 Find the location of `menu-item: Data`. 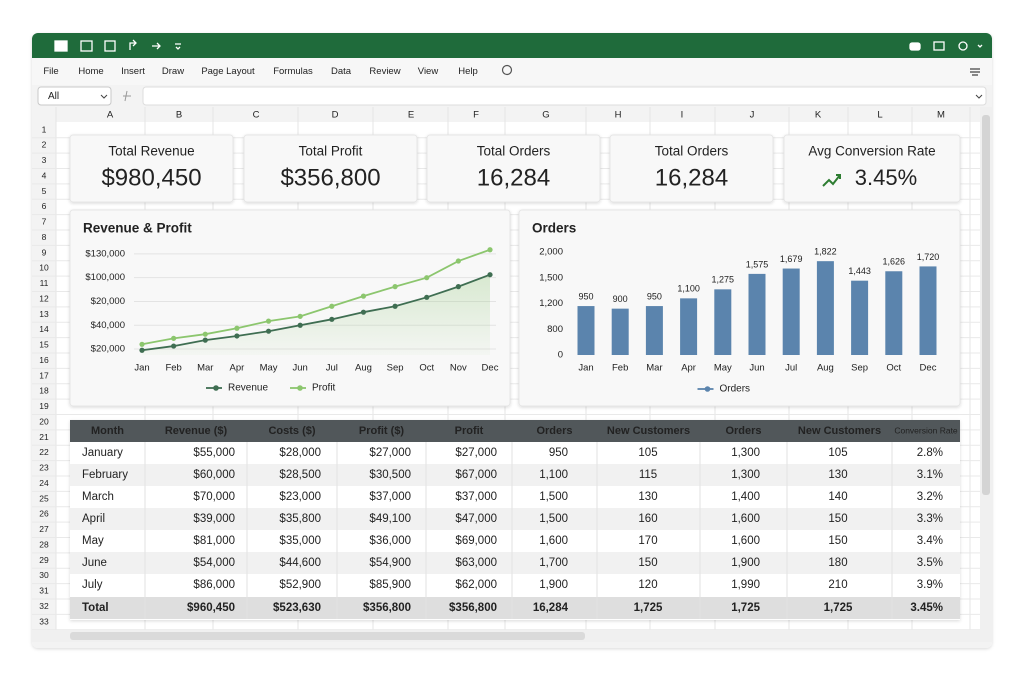

menu-item: Data is located at coordinates (341, 71).